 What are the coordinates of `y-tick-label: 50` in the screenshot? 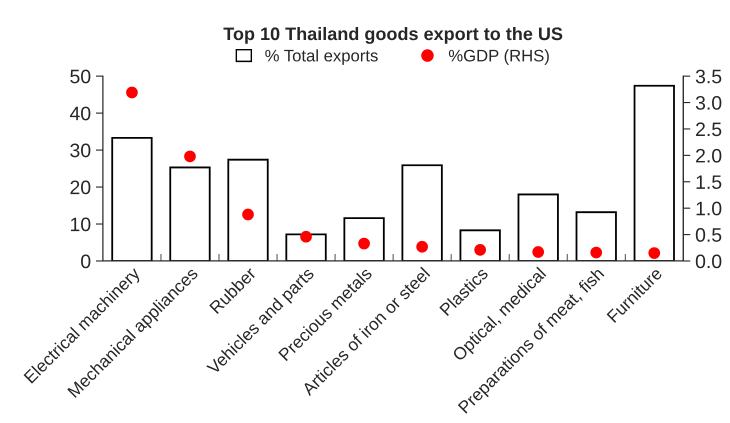 It's located at (80, 77).